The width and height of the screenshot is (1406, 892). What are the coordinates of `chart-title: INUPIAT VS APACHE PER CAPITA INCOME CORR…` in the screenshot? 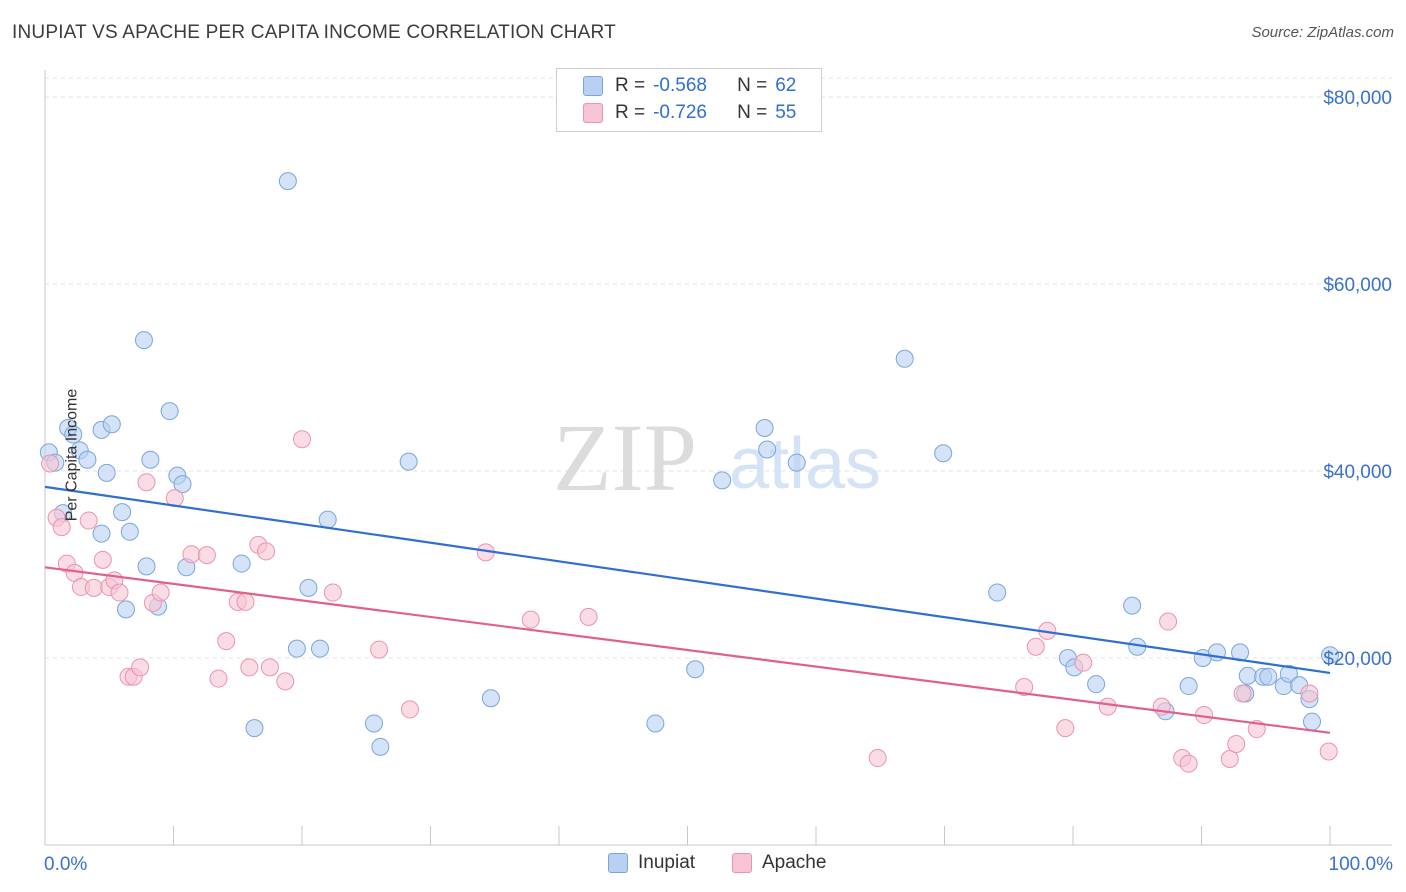 It's located at (314, 32).